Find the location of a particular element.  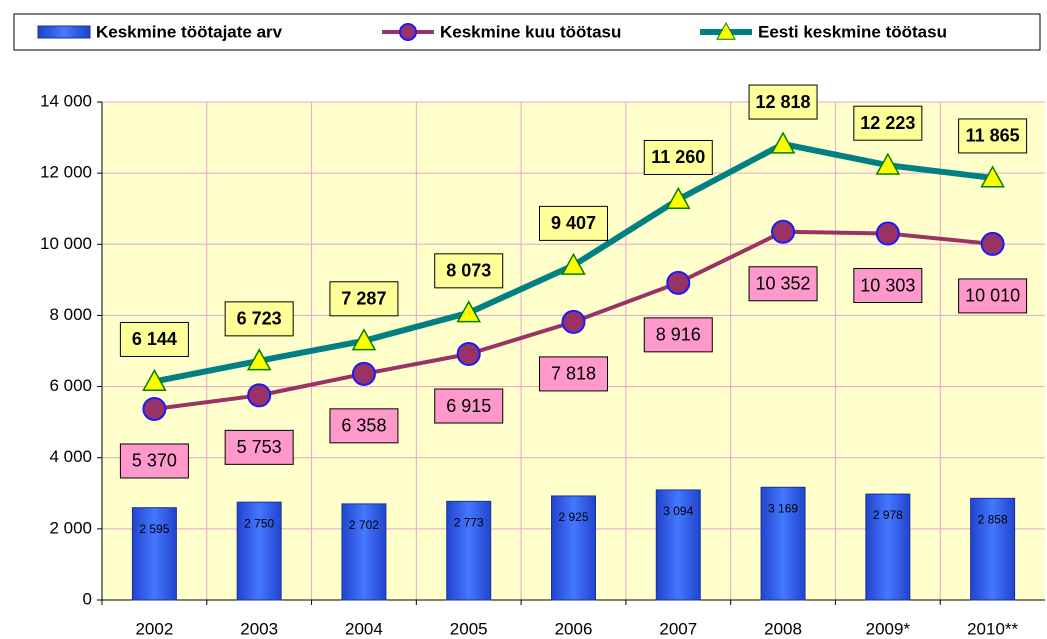

data-label: 2 858 is located at coordinates (993, 520).